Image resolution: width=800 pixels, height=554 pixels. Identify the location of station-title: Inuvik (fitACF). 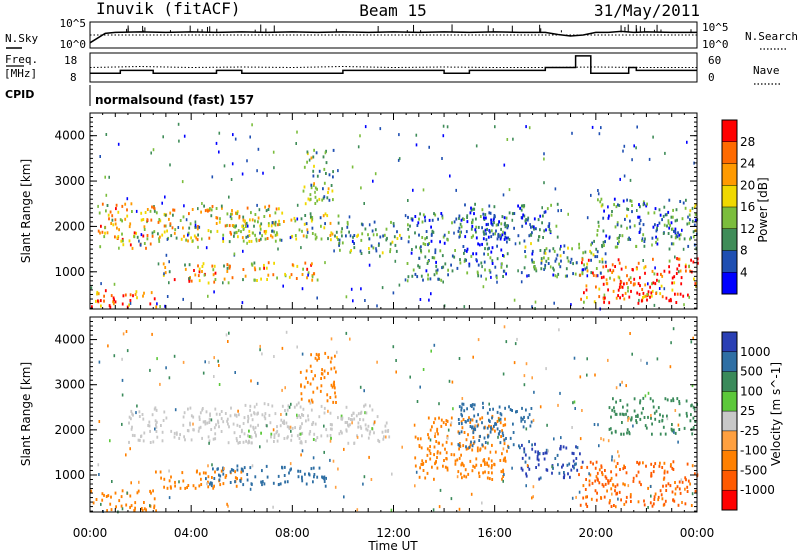
(168, 9).